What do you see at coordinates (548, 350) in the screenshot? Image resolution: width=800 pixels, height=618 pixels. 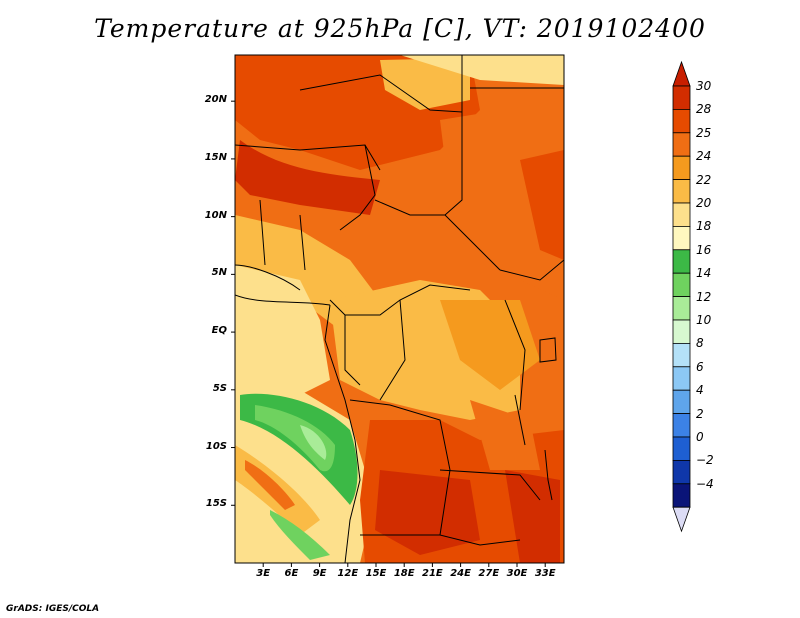 I see `lake-victoria` at bounding box center [548, 350].